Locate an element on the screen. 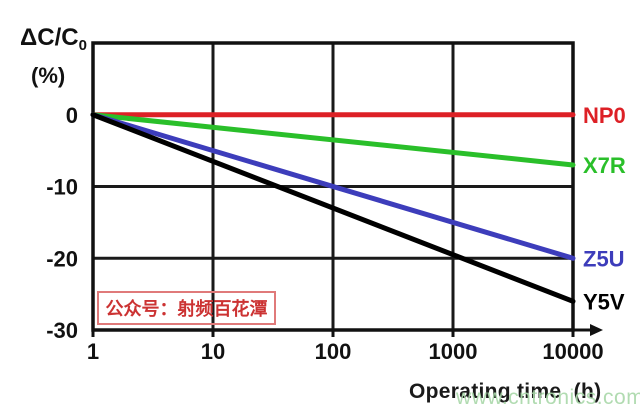 This screenshot has height=419, width=640. x-tick-label-100: 100 is located at coordinates (333, 351).